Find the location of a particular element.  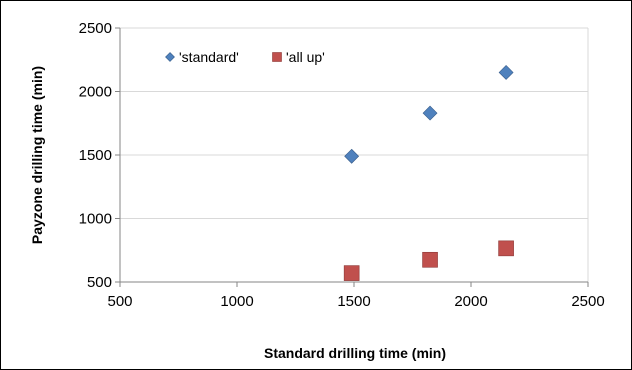

legend: 'standard' 'all up' is located at coordinates (245, 57).